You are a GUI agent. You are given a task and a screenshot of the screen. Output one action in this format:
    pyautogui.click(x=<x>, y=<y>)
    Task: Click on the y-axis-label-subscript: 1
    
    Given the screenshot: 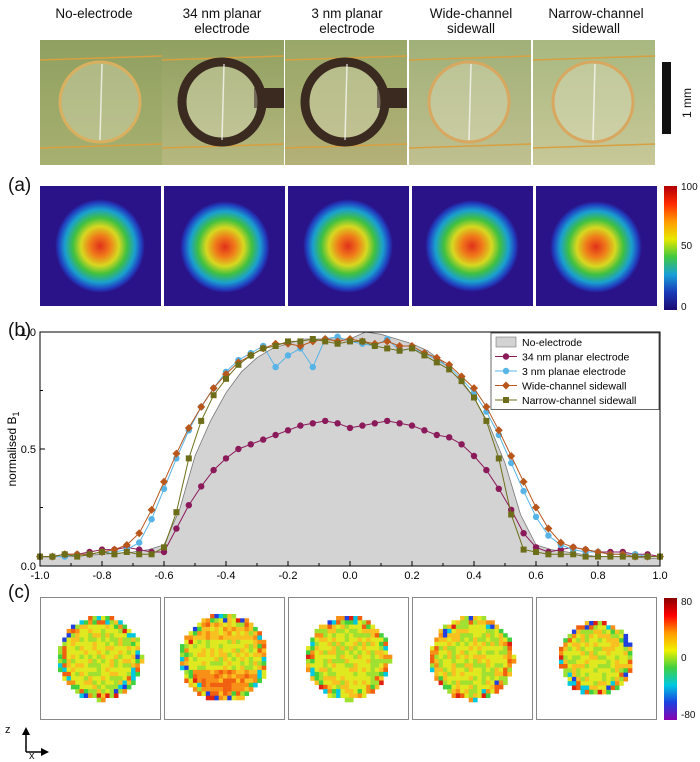 What is the action you would take?
    pyautogui.click(x=16, y=413)
    